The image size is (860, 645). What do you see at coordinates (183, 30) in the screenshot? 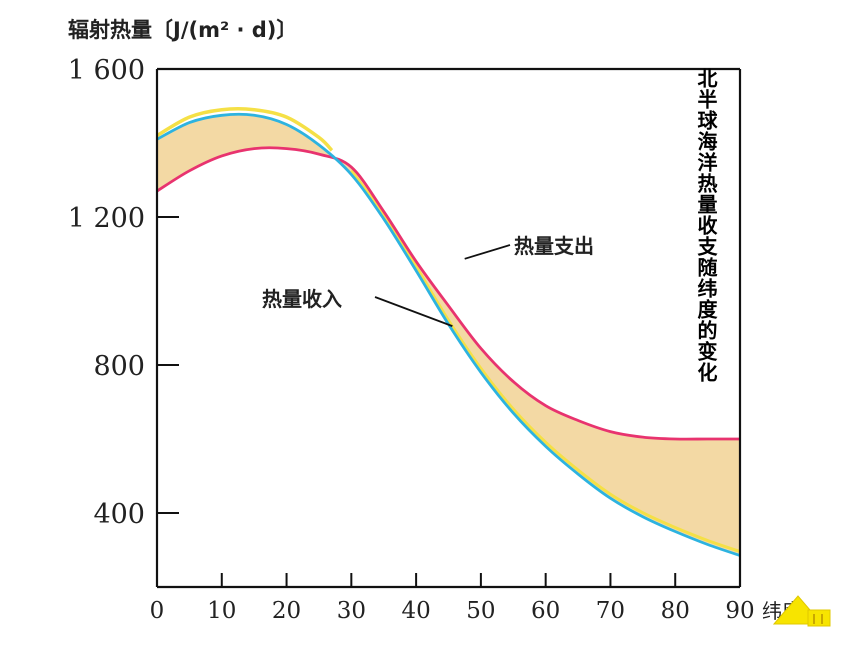
I see `y-axis-label: 辐射热量〔J/(m² · d)〕` at bounding box center [183, 30].